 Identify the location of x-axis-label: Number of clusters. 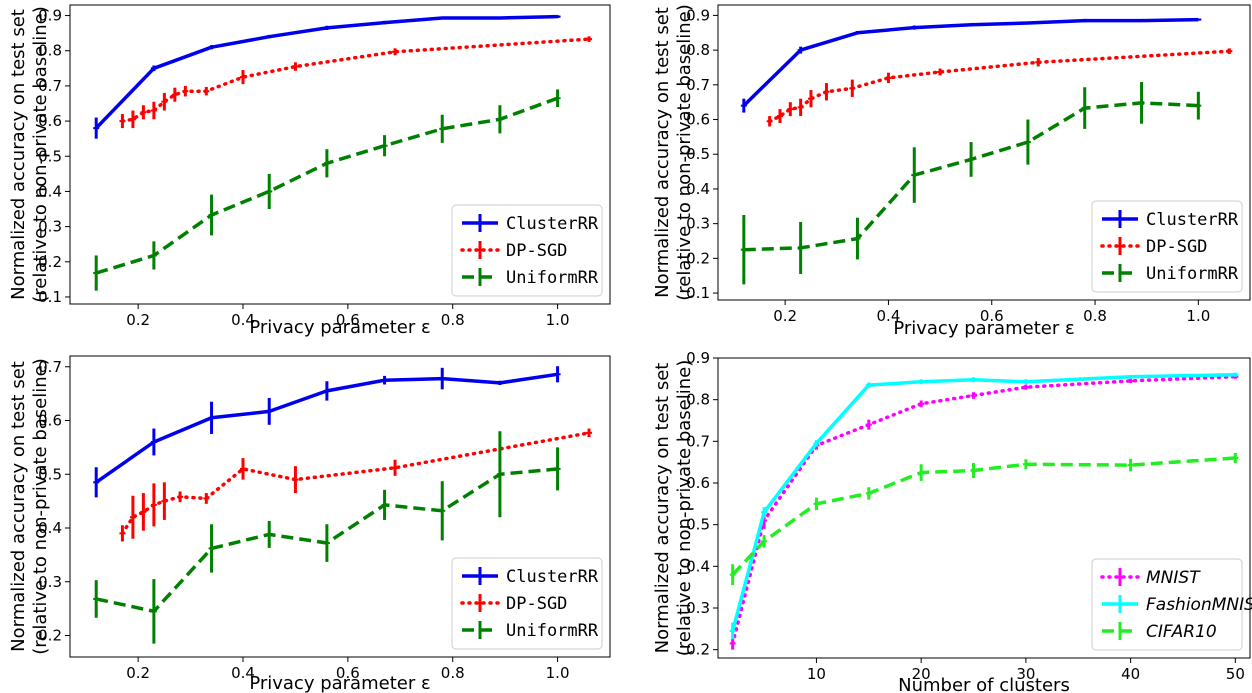
(984, 684).